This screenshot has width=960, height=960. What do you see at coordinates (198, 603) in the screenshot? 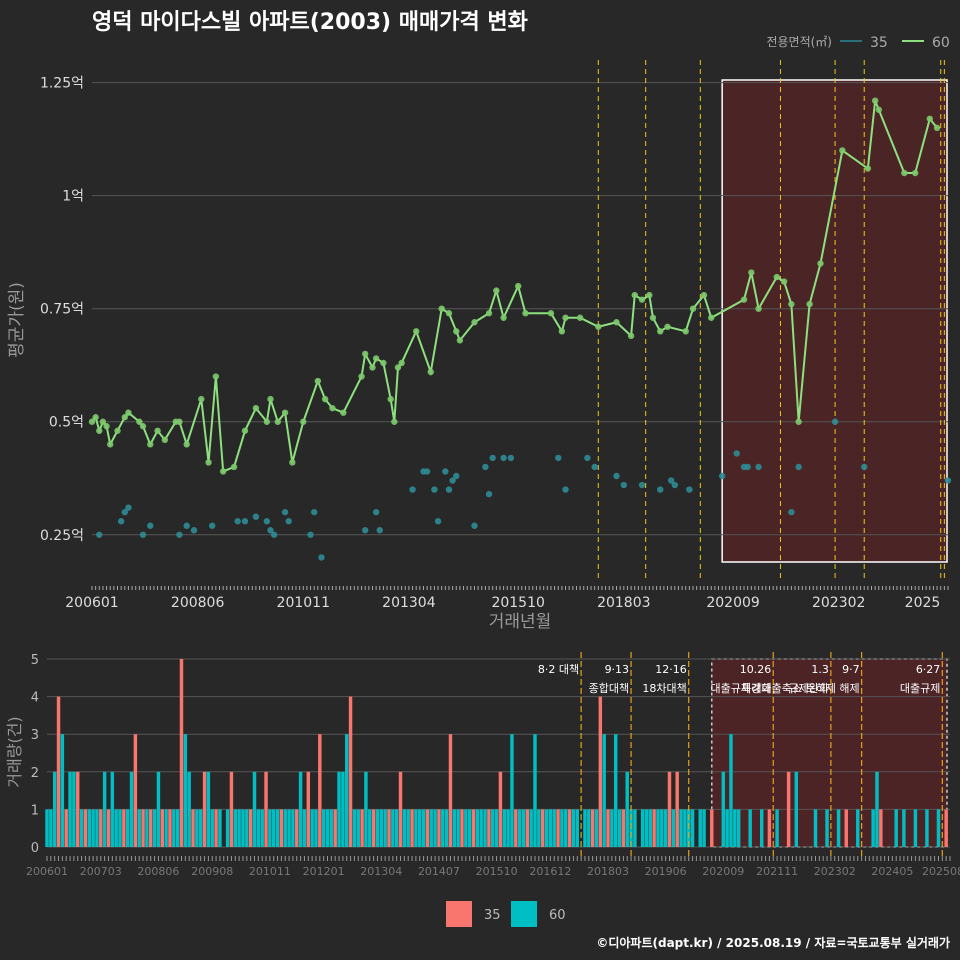
I see `x-tick-label: 200806` at bounding box center [198, 603].